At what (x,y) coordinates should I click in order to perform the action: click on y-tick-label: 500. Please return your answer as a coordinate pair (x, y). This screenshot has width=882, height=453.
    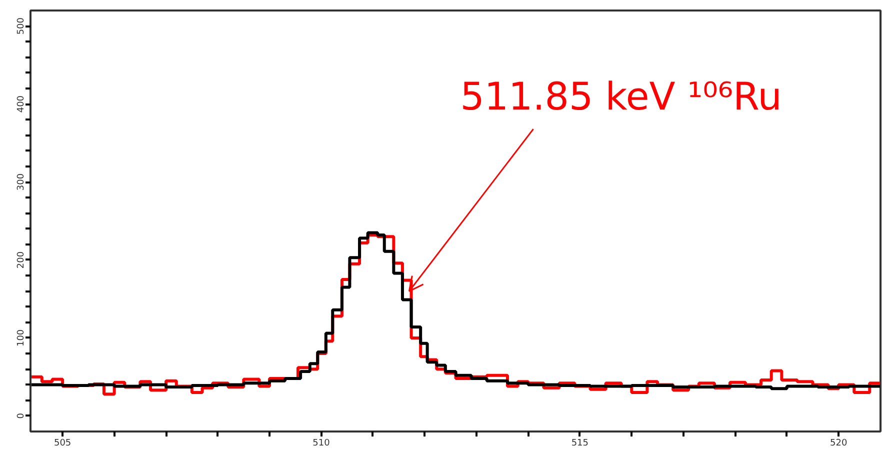
    Looking at the image, I should click on (21, 26).